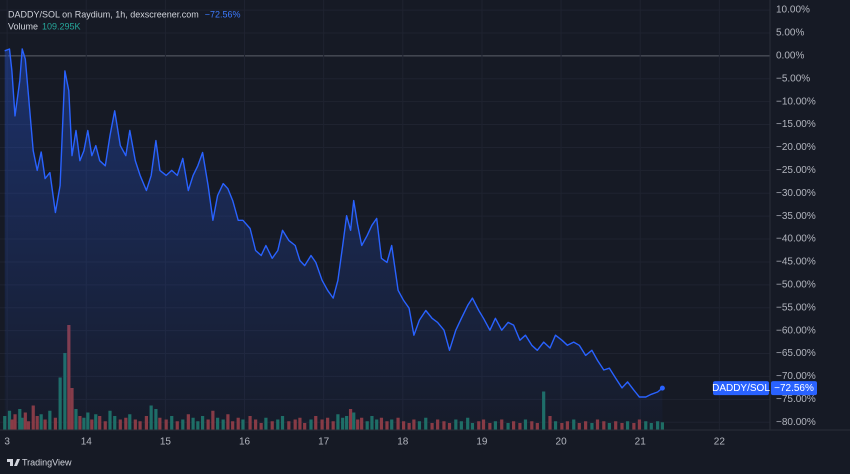 The image size is (850, 474). What do you see at coordinates (796, 307) in the screenshot?
I see `y-tick-label: −55.00%` at bounding box center [796, 307].